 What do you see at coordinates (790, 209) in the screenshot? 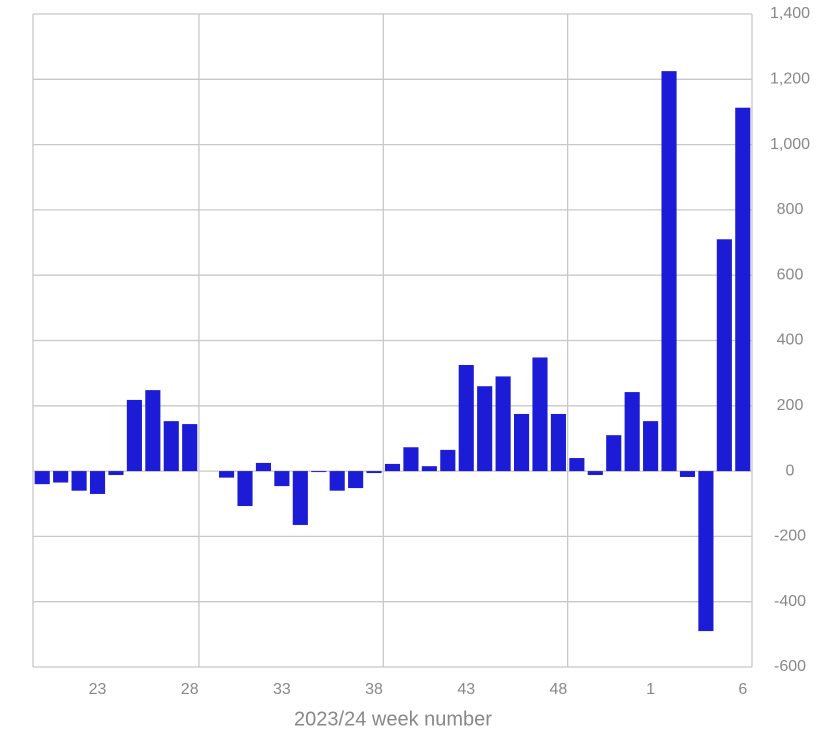
I see `y-tick-label: 800` at bounding box center [790, 209].